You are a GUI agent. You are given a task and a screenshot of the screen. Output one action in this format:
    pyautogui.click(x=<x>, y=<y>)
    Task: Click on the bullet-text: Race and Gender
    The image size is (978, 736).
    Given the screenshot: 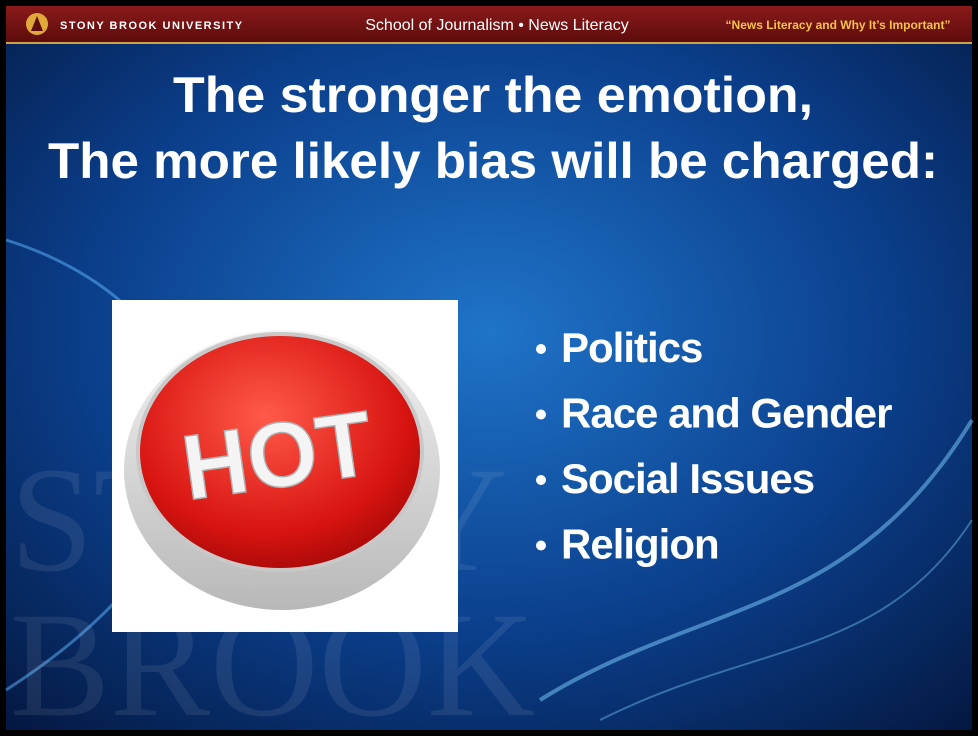 What is the action you would take?
    pyautogui.click(x=726, y=413)
    